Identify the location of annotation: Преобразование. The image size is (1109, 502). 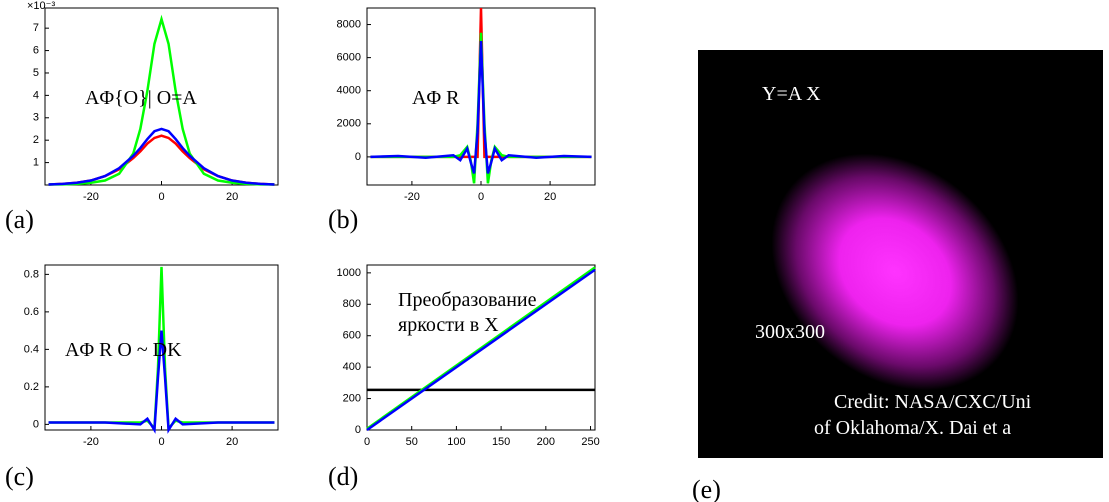
(467, 300).